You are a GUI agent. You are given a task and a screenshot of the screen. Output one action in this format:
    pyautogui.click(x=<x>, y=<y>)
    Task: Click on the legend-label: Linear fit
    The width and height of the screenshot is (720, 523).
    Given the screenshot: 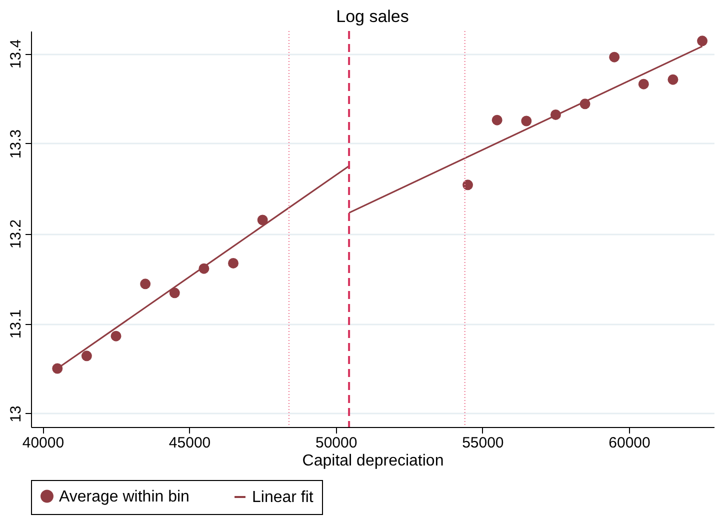 What is the action you would take?
    pyautogui.click(x=283, y=497)
    